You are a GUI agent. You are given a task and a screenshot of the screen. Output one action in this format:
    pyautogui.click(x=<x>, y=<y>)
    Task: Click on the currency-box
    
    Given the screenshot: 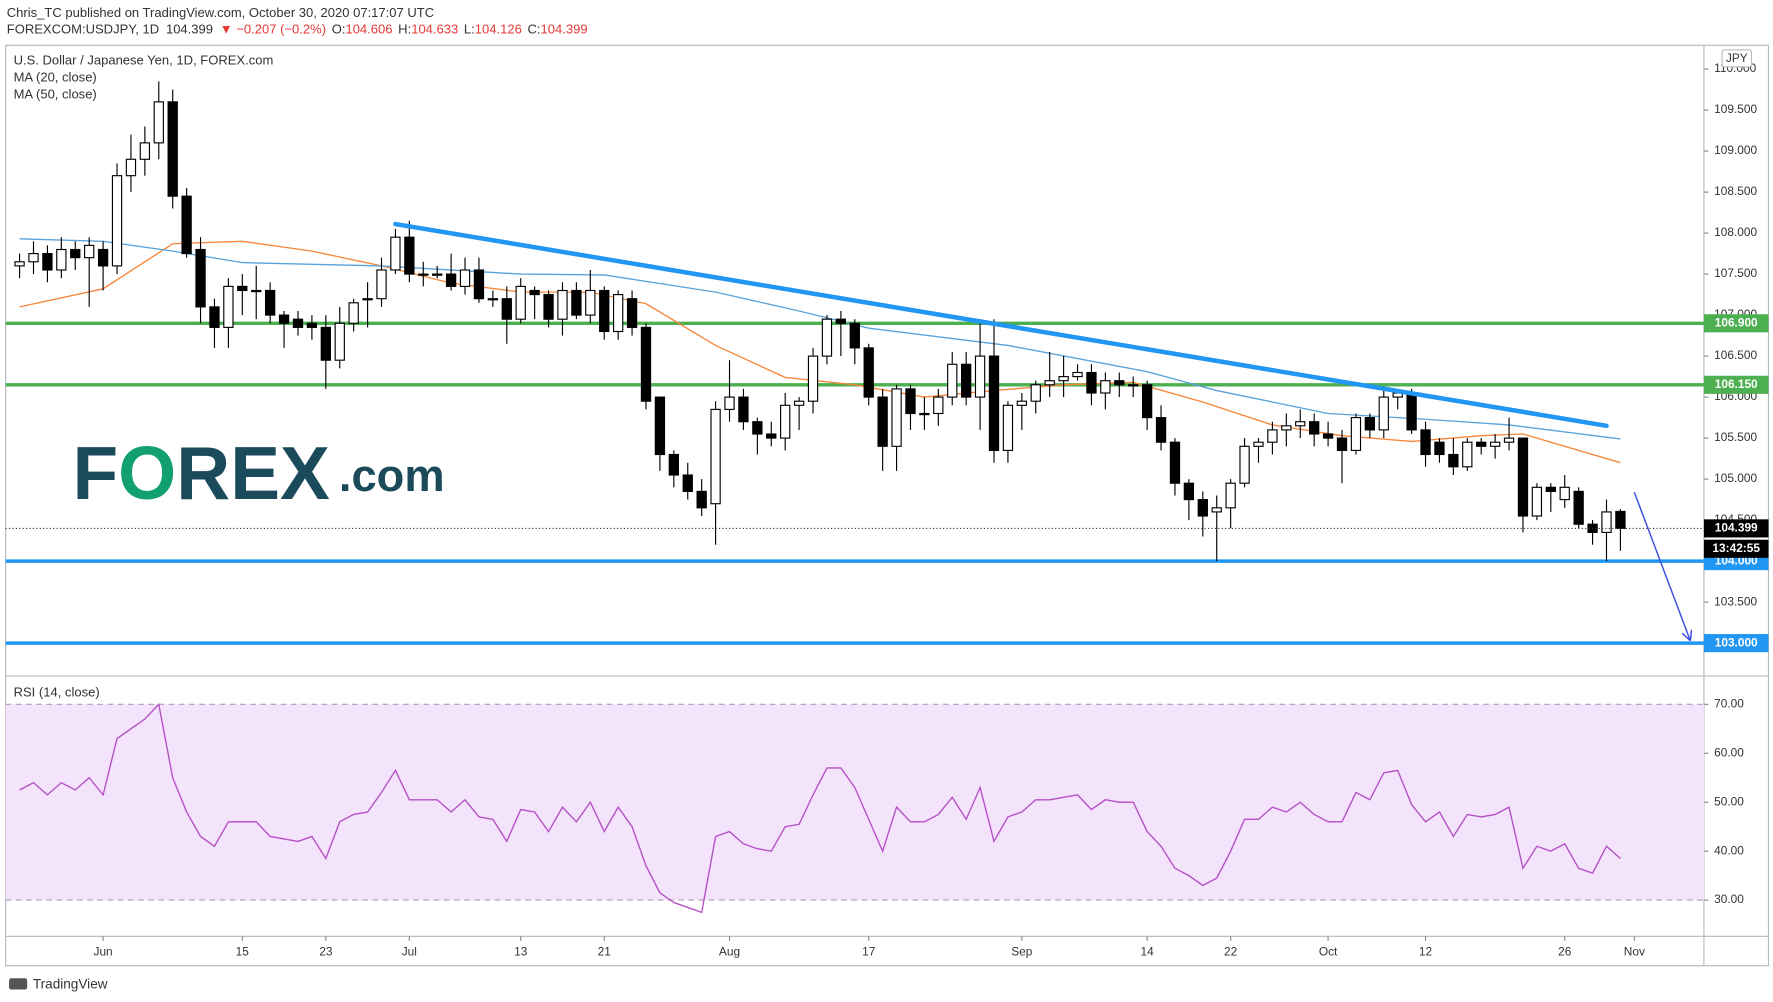 What is the action you would take?
    pyautogui.click(x=1737, y=58)
    